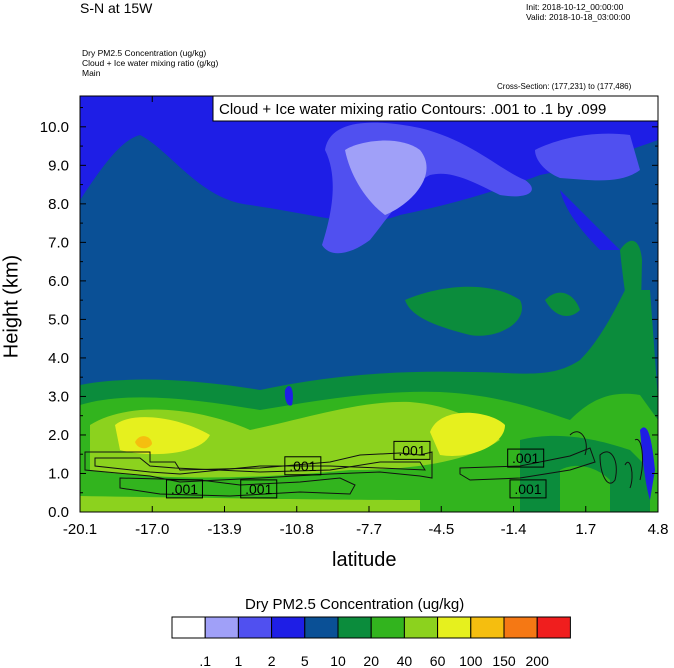 Image resolution: width=674 pixels, height=668 pixels. Describe the element at coordinates (578, 17) in the screenshot. I see `valid-time: Valid: 2018-10-18_03:00:00` at that location.